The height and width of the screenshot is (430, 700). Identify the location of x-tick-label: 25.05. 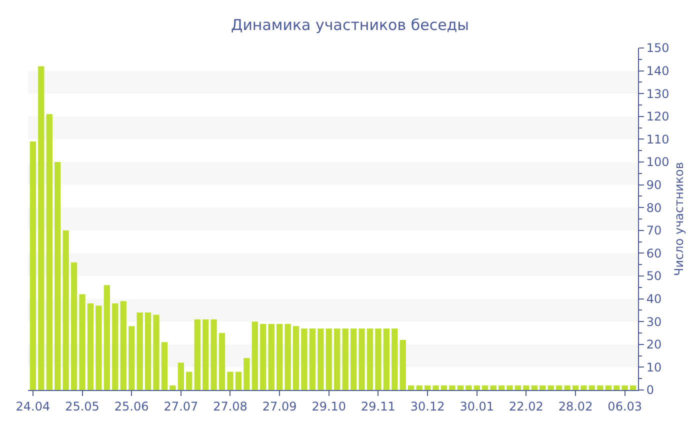
(82, 406).